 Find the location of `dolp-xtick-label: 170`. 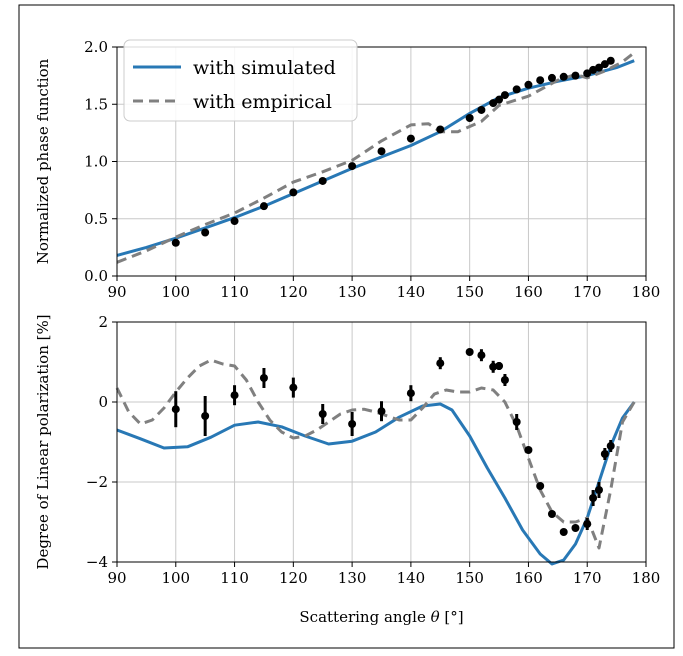

dolp-xtick-label: 170 is located at coordinates (587, 578).